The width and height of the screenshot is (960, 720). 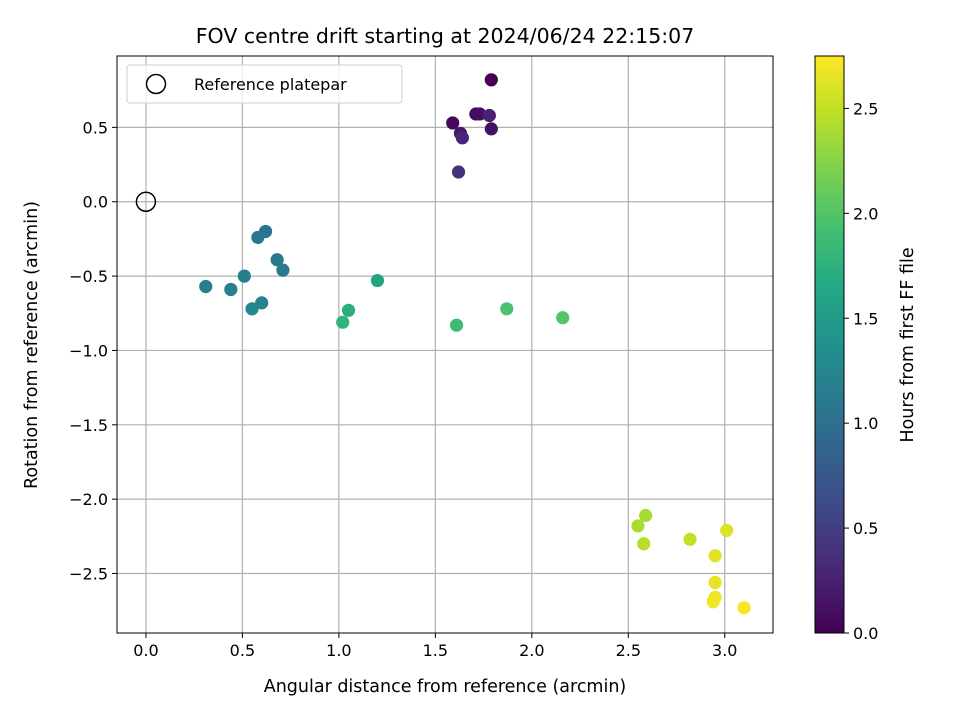 I want to click on y-tick-label: −0.5, so click(x=88, y=276).